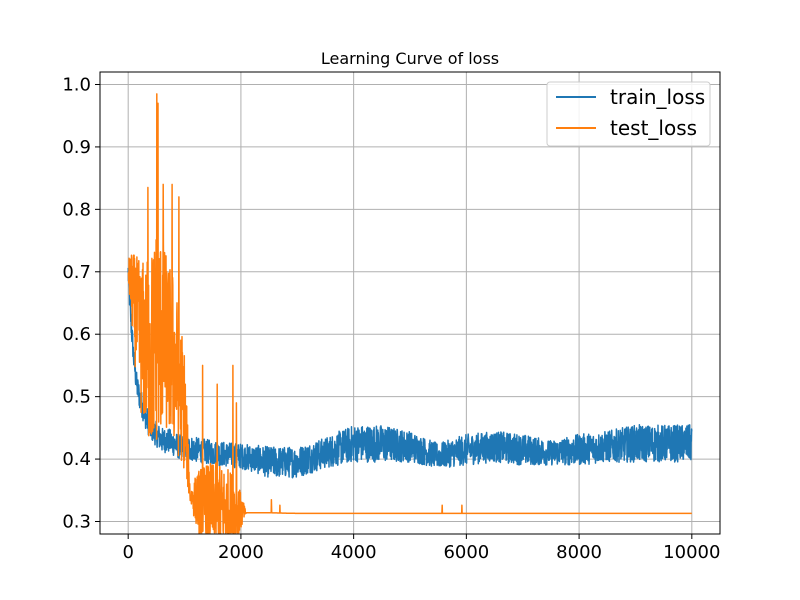 Image resolution: width=800 pixels, height=600 pixels. Describe the element at coordinates (76, 272) in the screenshot. I see `y-tick-label: 0.7` at that location.